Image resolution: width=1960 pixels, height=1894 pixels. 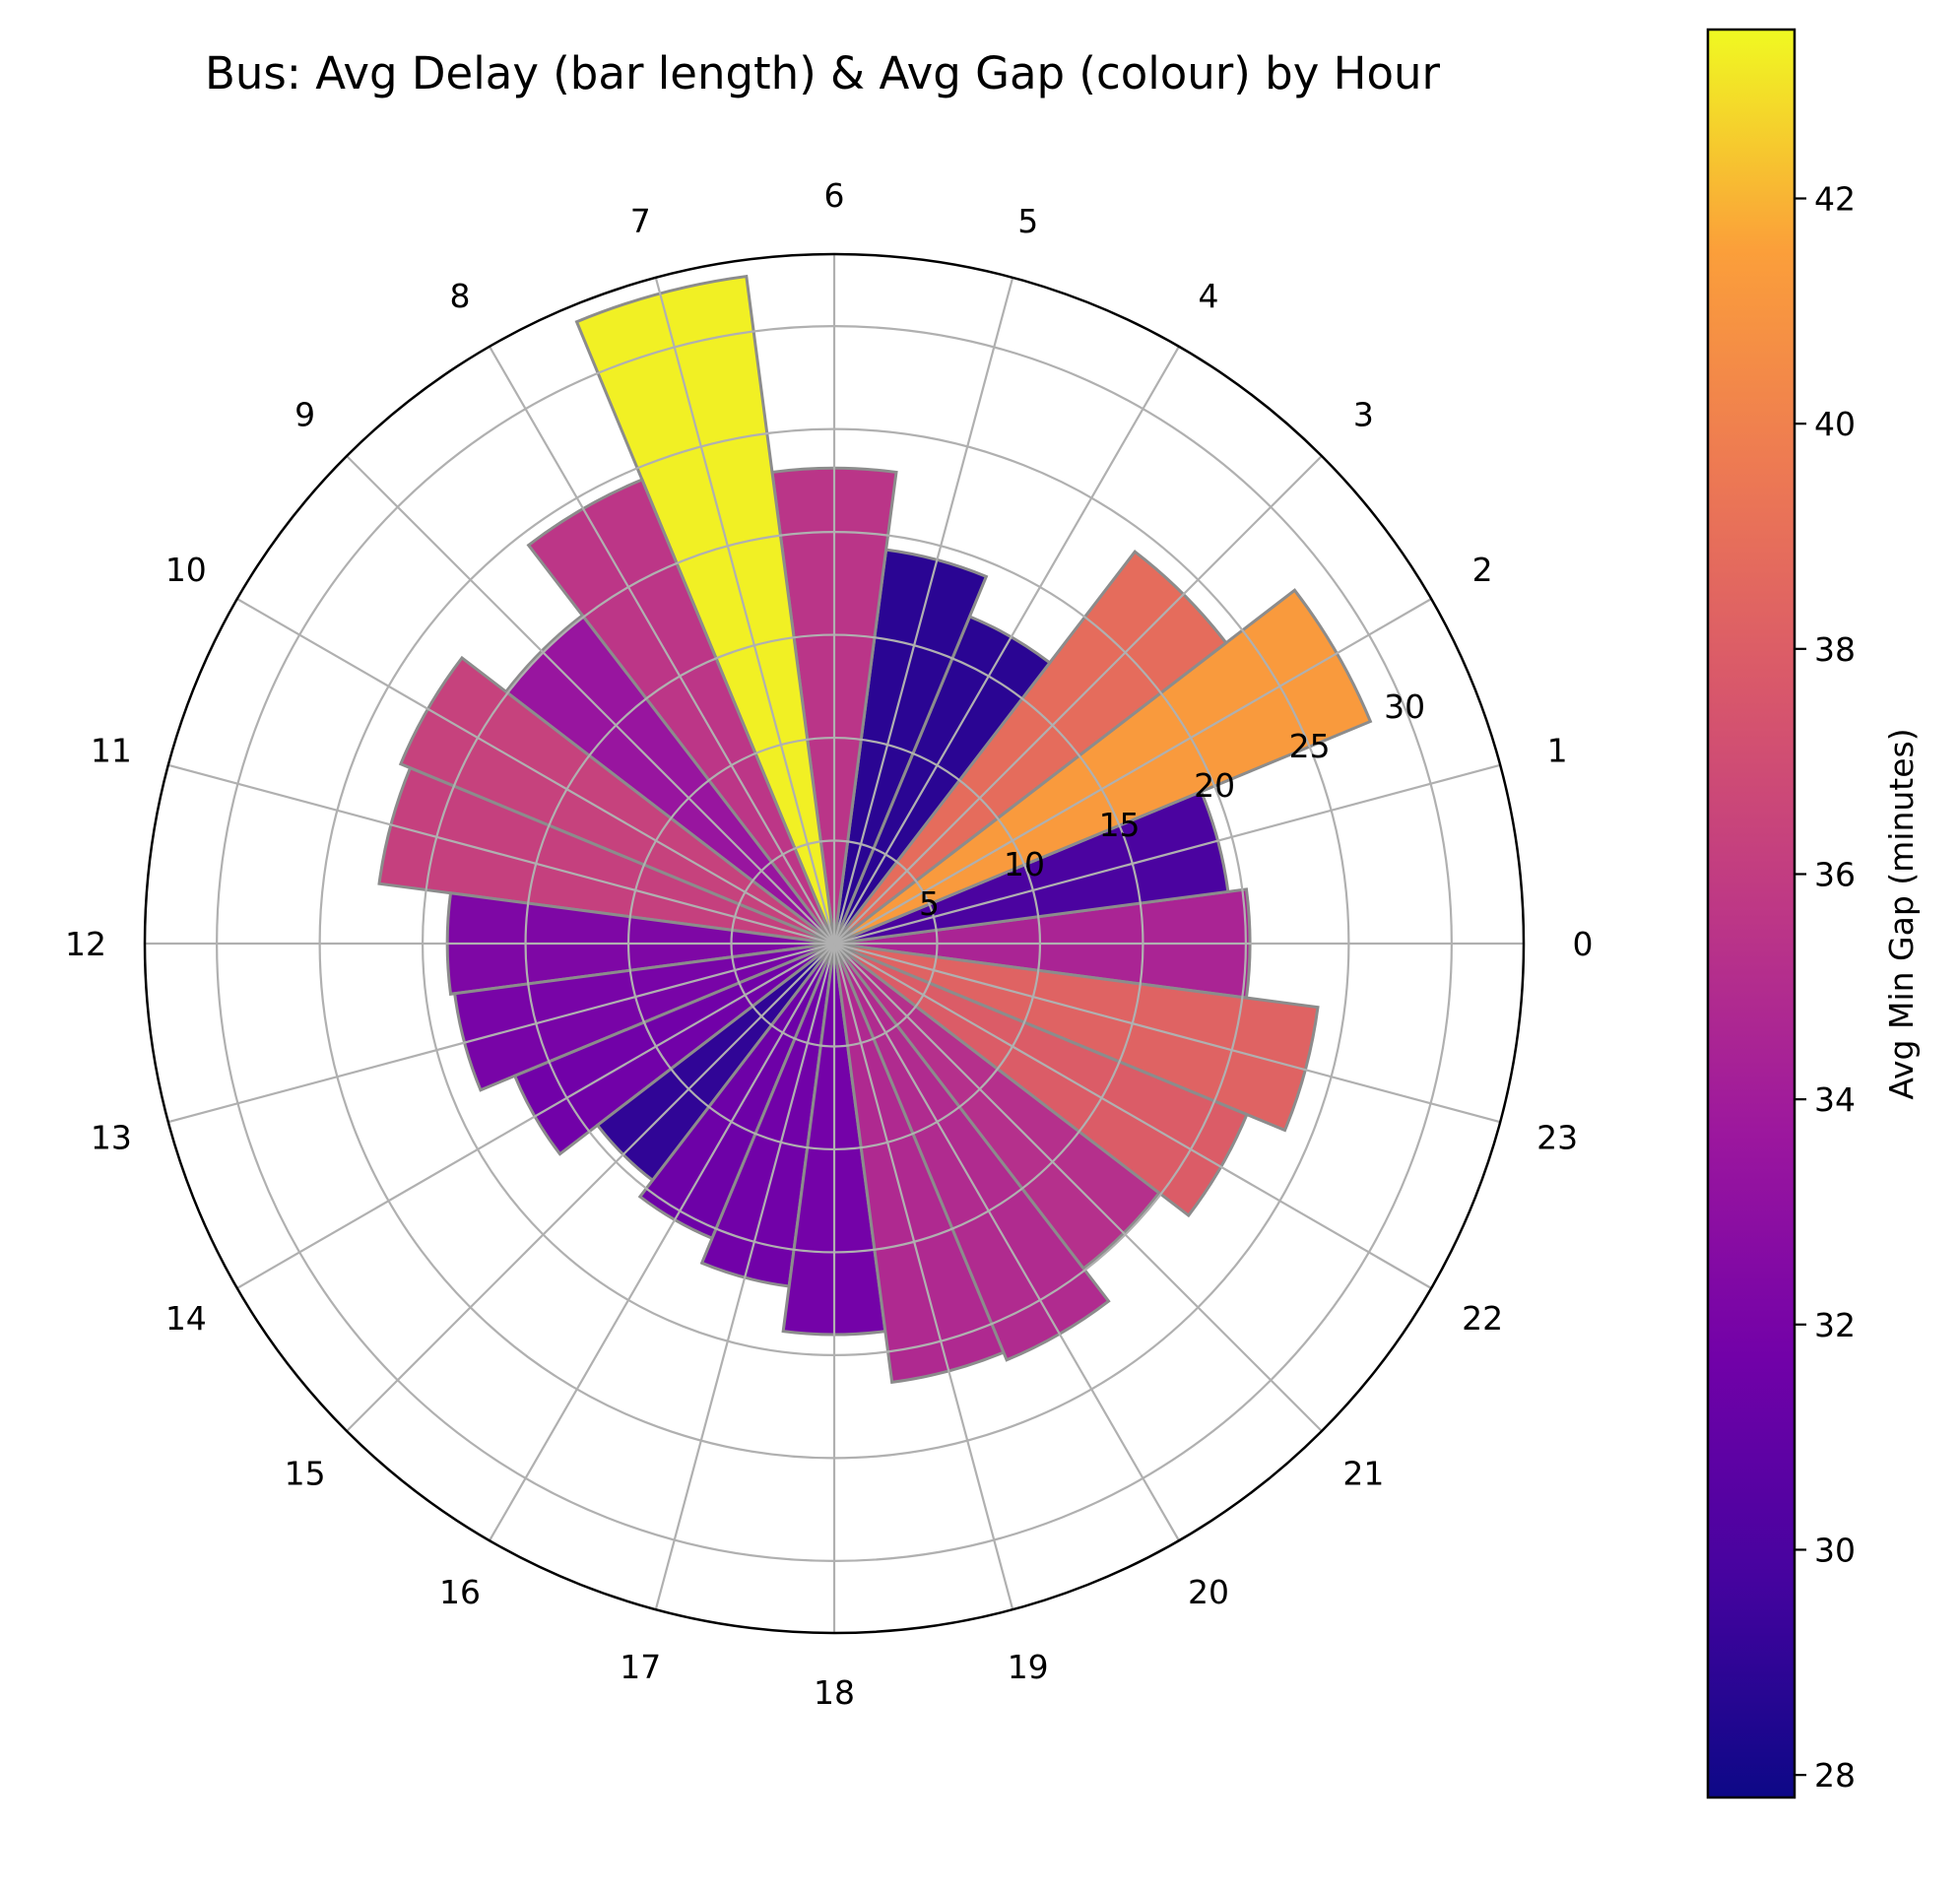 I want to click on colorbar-tick-label: 38, so click(x=1835, y=649).